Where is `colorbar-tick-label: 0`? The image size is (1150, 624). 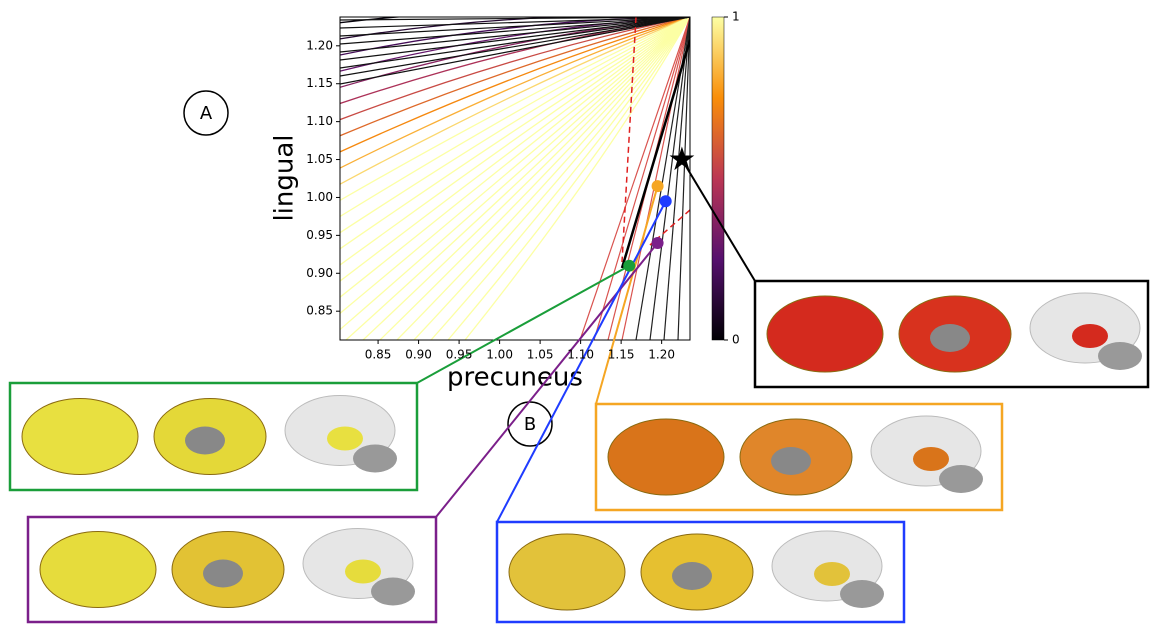 colorbar-tick-label: 0 is located at coordinates (736, 340).